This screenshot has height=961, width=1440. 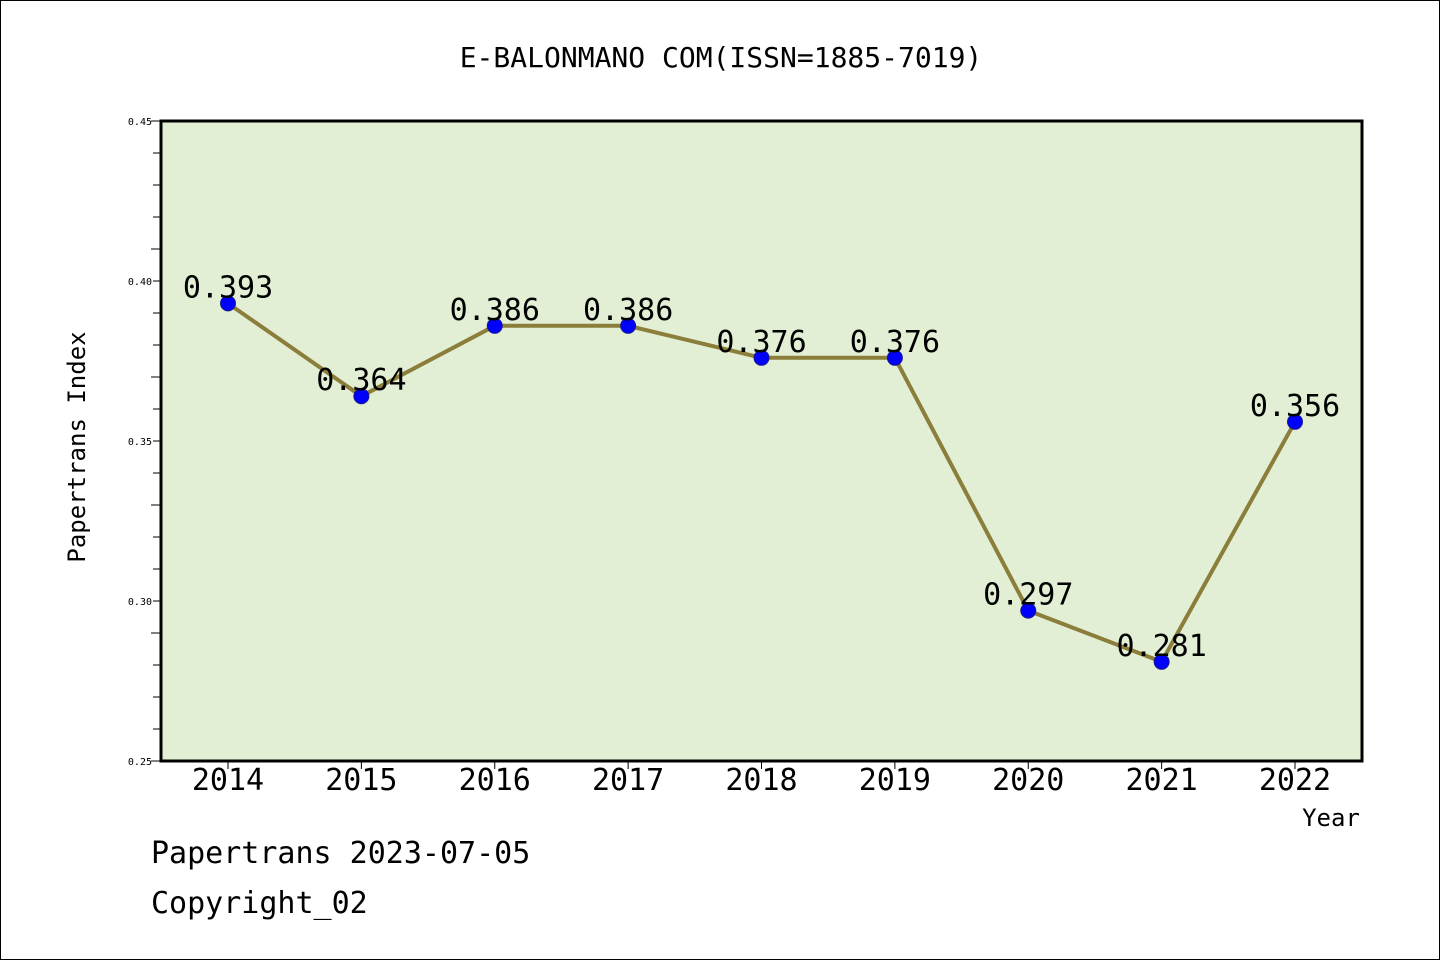 I want to click on footer-copyright: Copyright_02, so click(x=259, y=903).